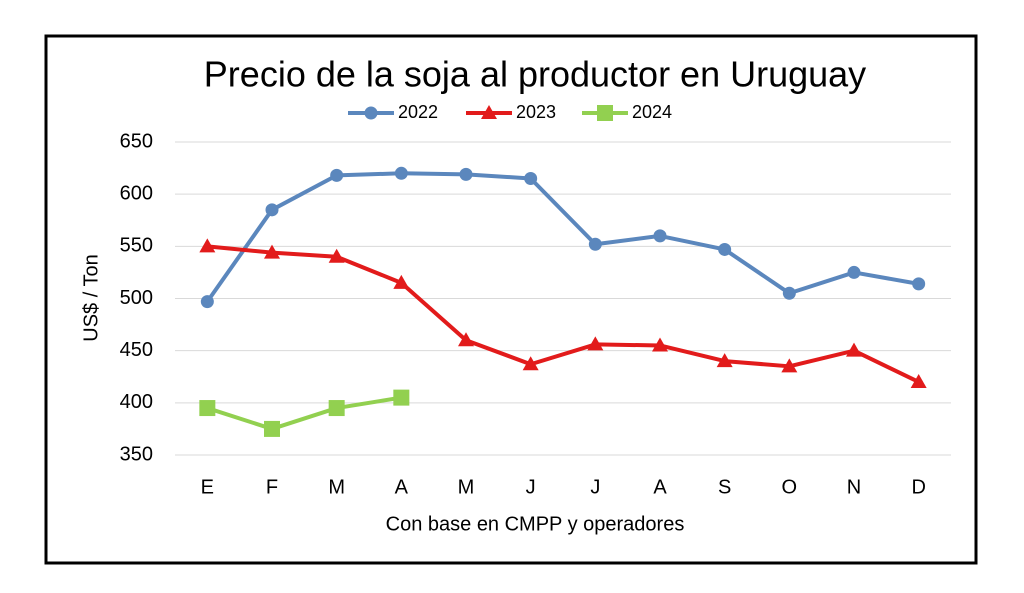 The height and width of the screenshot is (593, 1024). Describe the element at coordinates (136, 454) in the screenshot. I see `y-tick-label: 350` at that location.